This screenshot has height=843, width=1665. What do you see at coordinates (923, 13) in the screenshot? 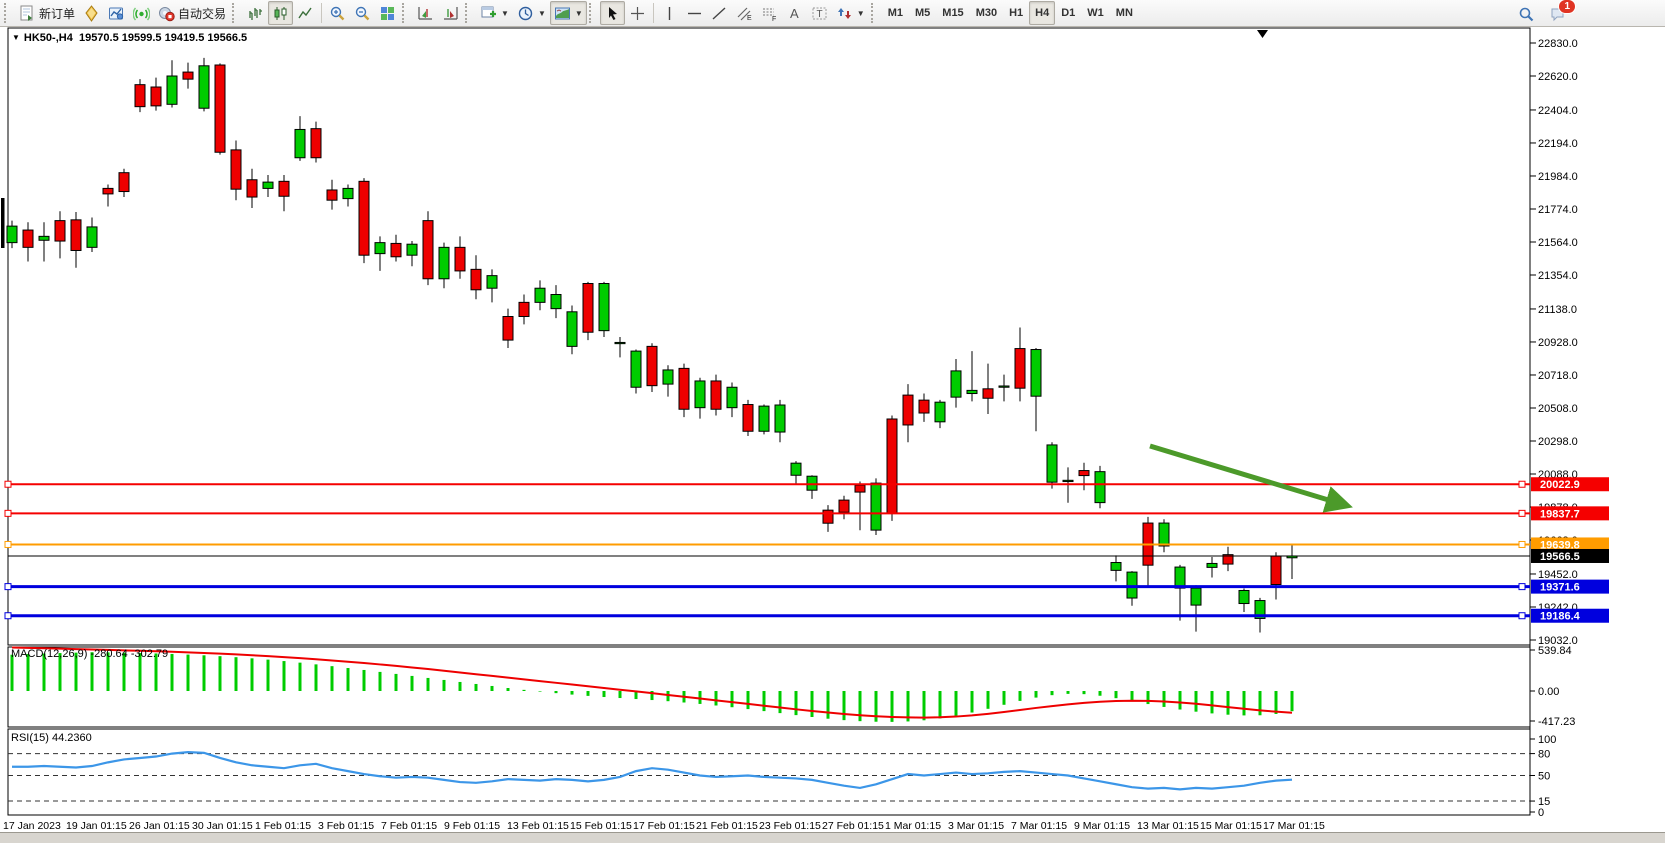
I see `timeframe-button-m5: M5` at bounding box center [923, 13].